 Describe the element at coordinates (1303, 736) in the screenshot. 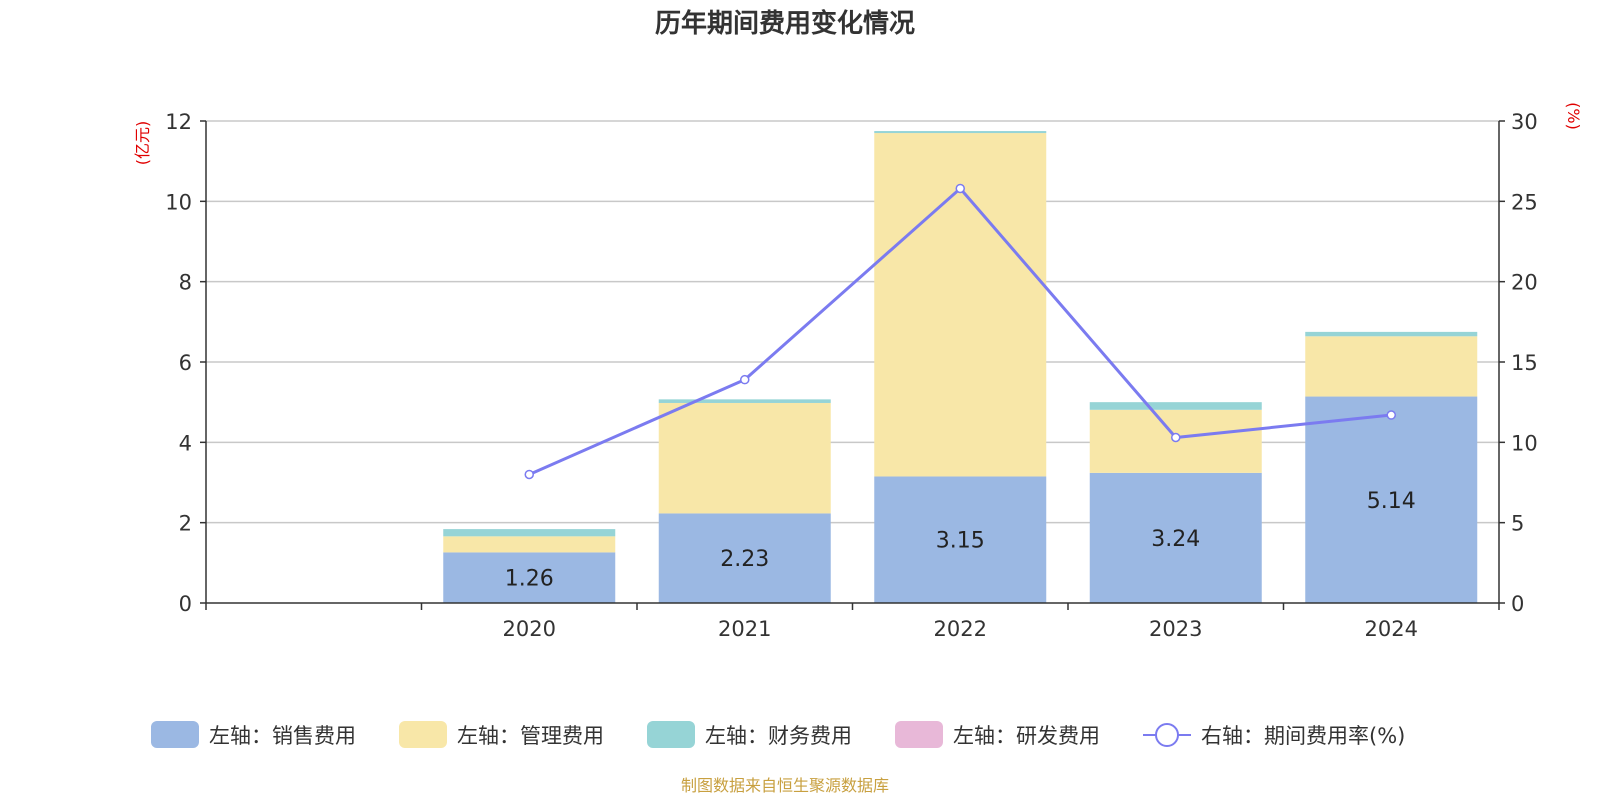

I see `legend-label: 右轴：期间费用率(%)` at that location.